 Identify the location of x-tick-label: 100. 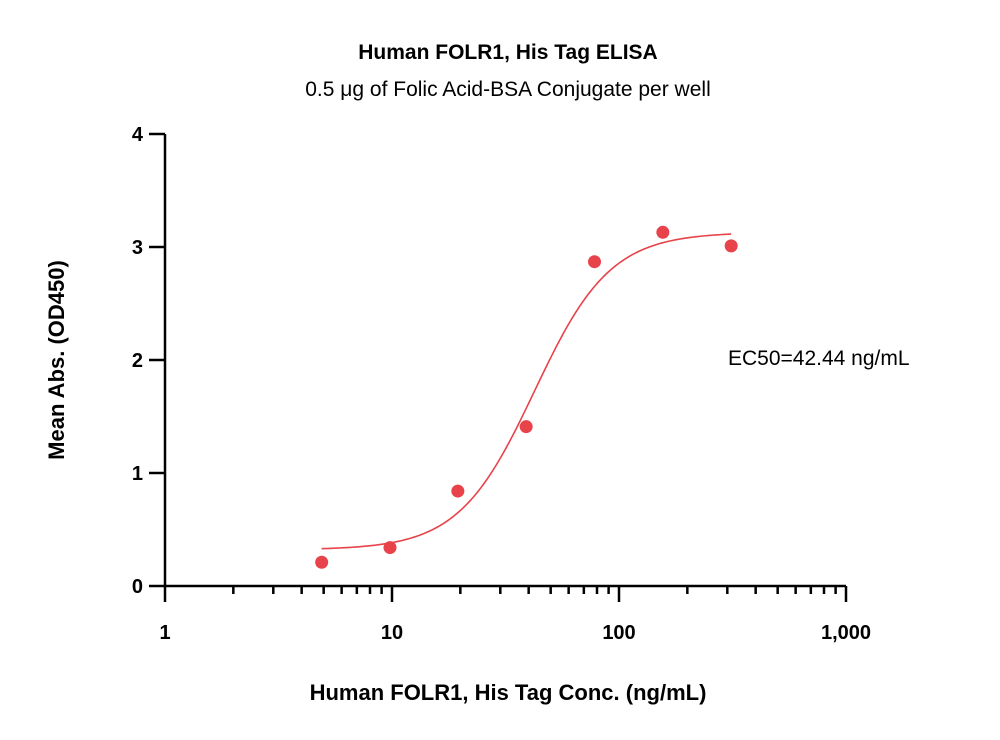
(618, 633).